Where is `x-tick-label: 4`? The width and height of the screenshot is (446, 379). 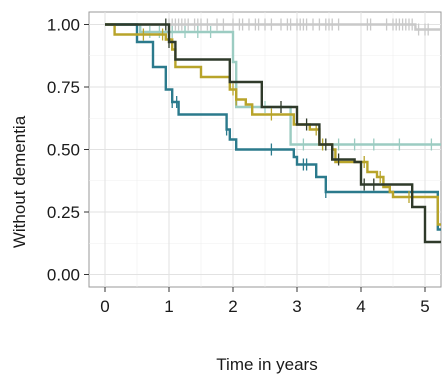
x-tick-label: 4 is located at coordinates (360, 306).